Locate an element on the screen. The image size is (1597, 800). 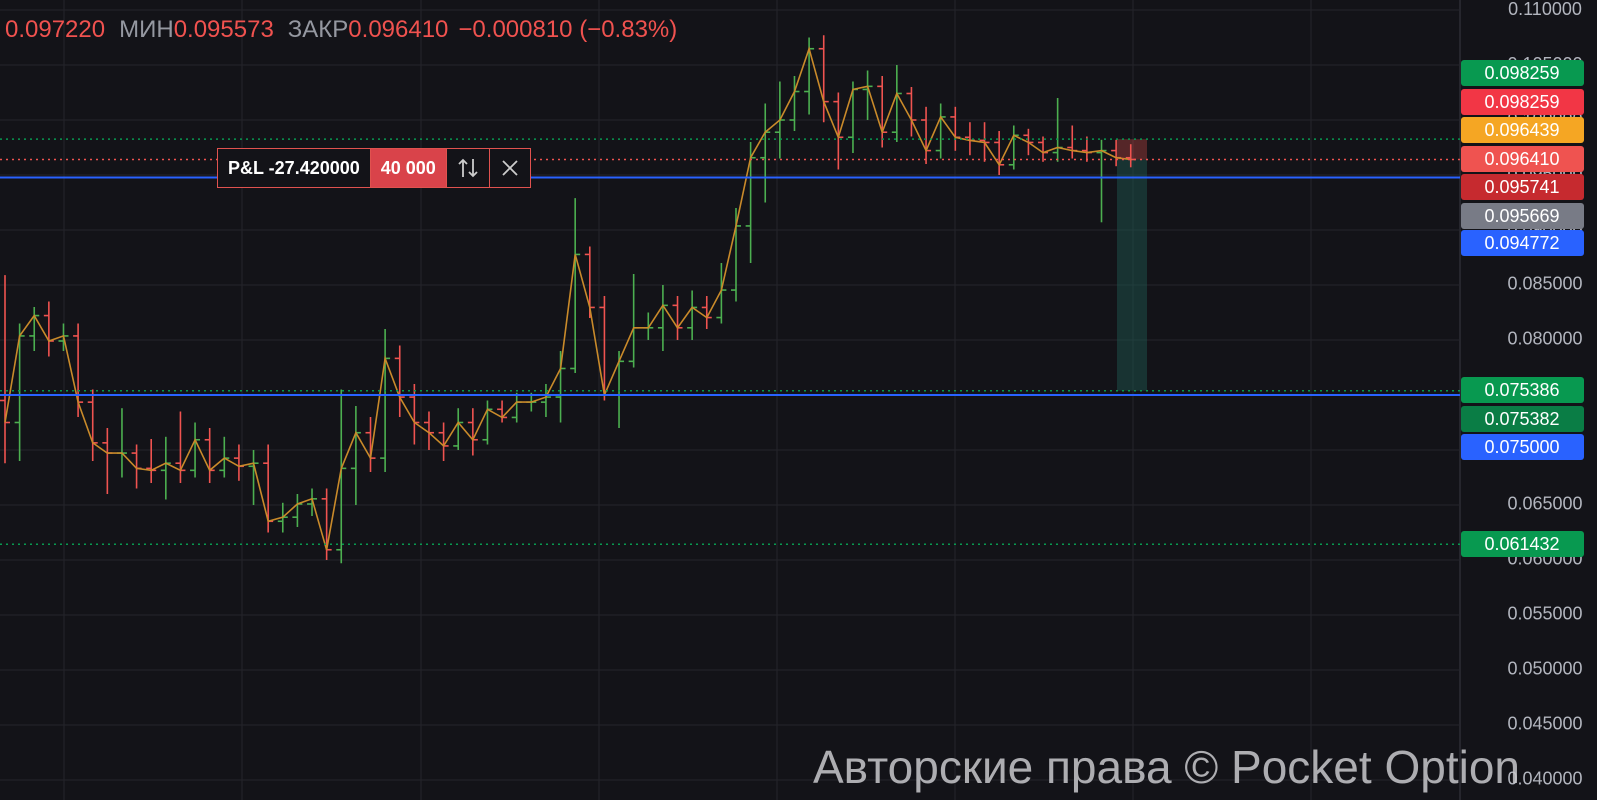
price-badge-label: 0.075382 is located at coordinates (1521, 419).